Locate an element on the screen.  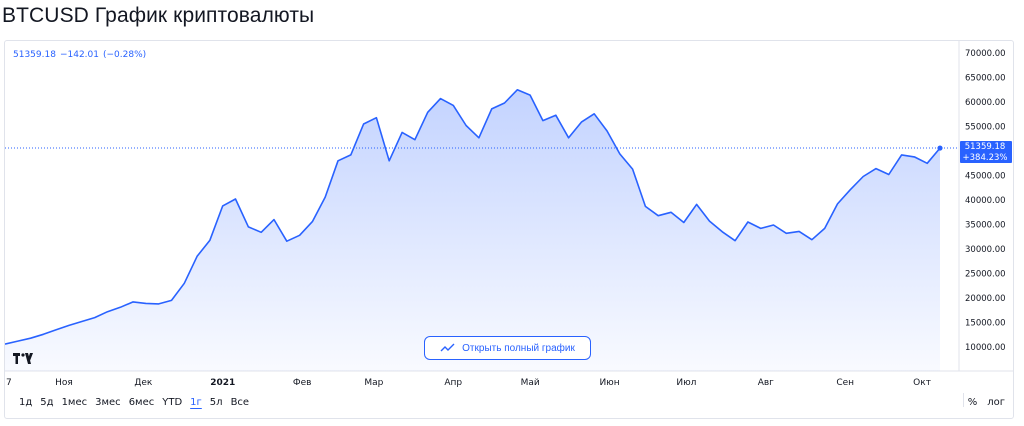
legend-price: 51359.18 is located at coordinates (34, 55).